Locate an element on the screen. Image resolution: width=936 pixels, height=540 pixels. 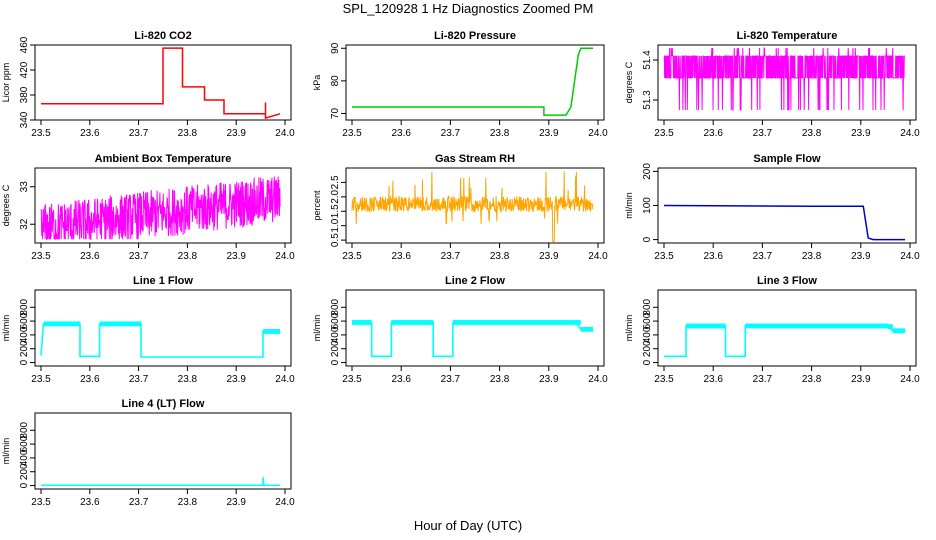
y-tick-label: 32 is located at coordinates (24, 224).